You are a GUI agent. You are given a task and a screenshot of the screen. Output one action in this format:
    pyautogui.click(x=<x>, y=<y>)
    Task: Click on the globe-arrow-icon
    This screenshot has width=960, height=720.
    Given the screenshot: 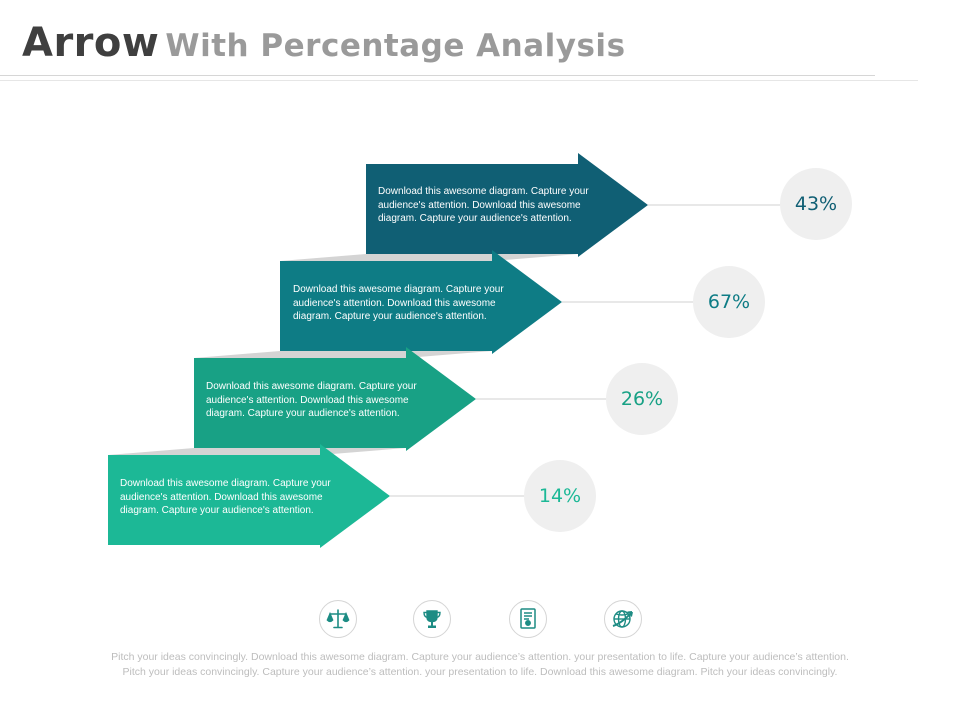 What is the action you would take?
    pyautogui.click(x=623, y=619)
    